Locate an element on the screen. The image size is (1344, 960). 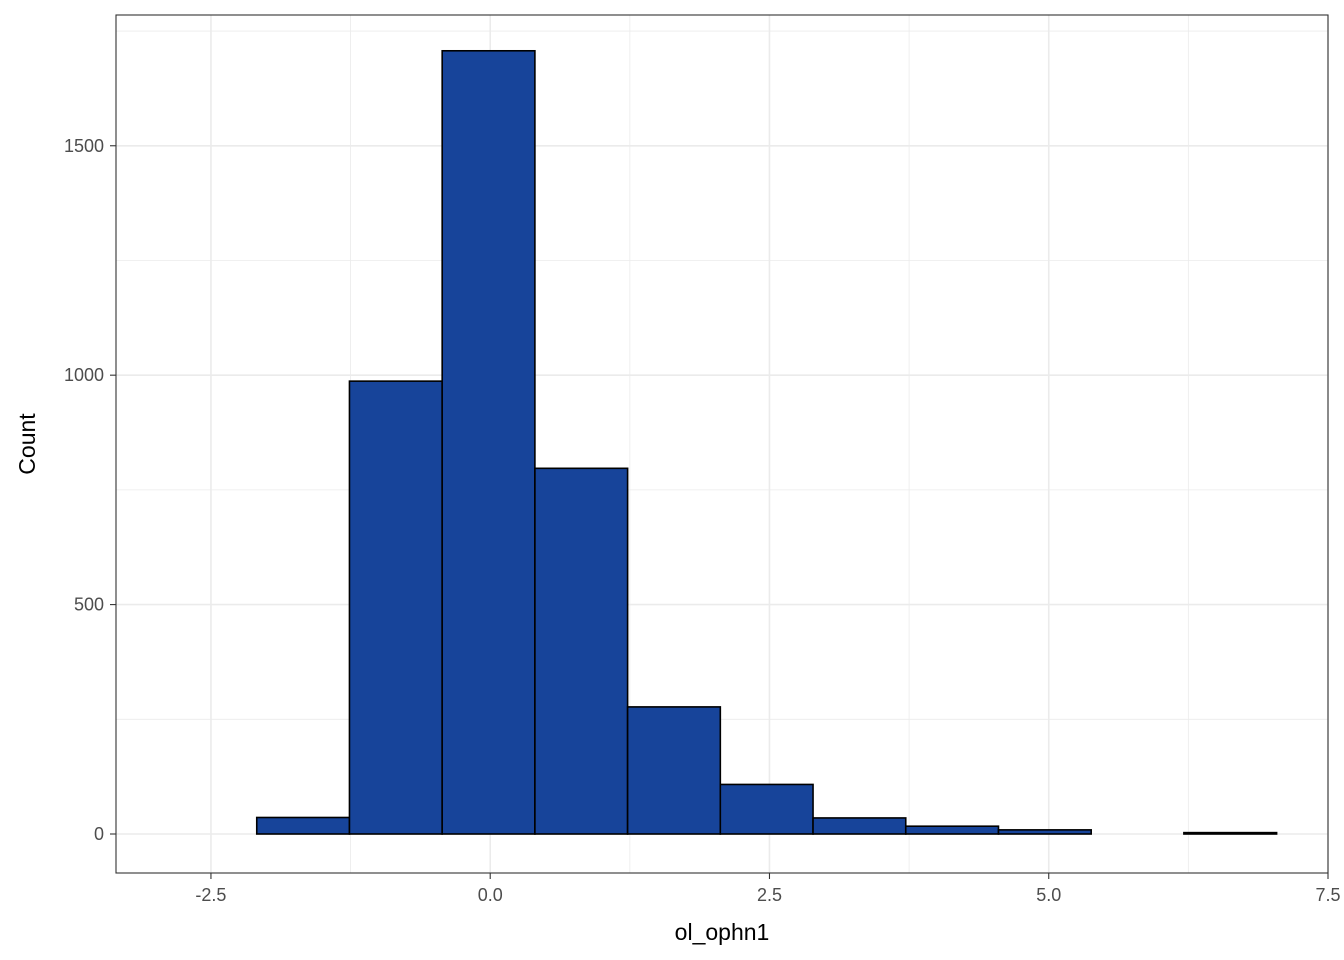
x-axis-title: ol_ophn1 is located at coordinates (722, 932).